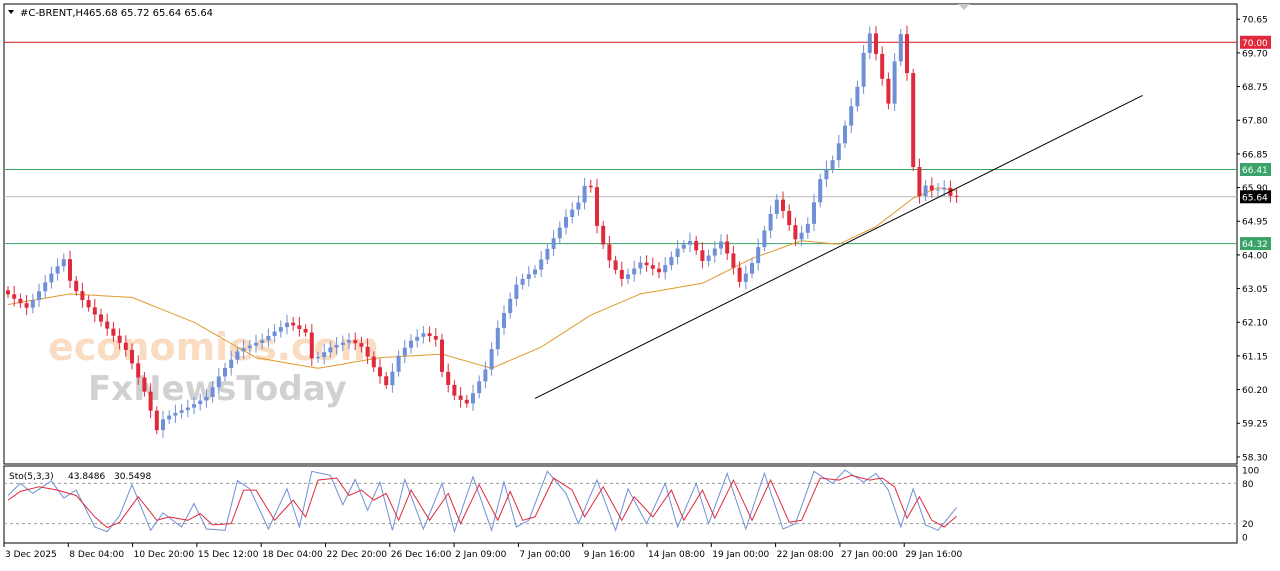 Image resolution: width=1280 pixels, height=571 pixels. What do you see at coordinates (1248, 525) in the screenshot?
I see `stoch-tick-label: 20` at bounding box center [1248, 525].